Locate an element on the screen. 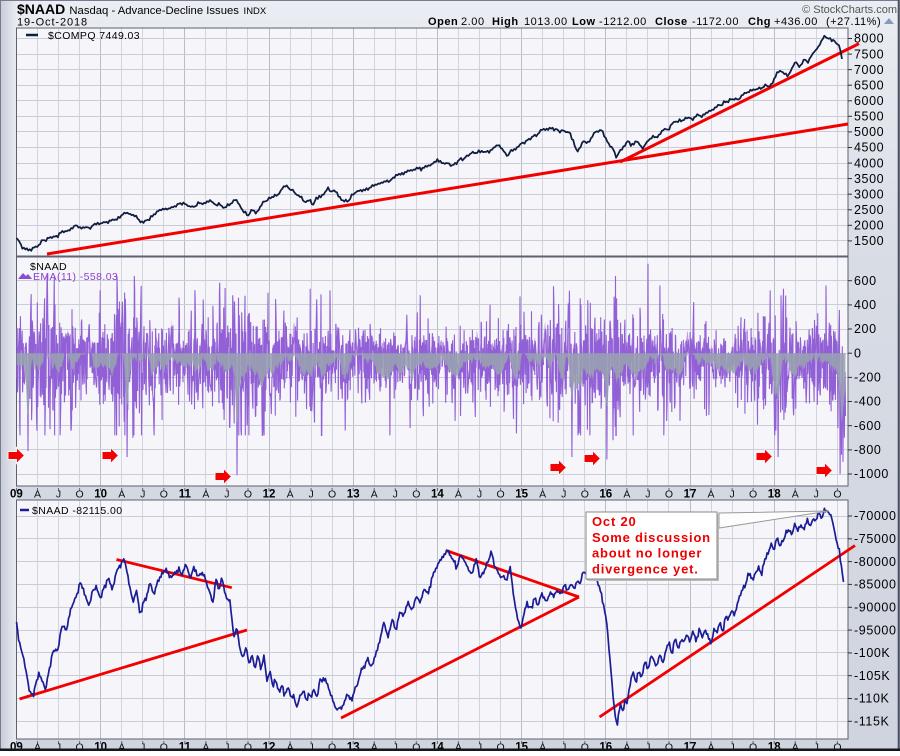  svg-text: 11 is located at coordinates (185, 495).